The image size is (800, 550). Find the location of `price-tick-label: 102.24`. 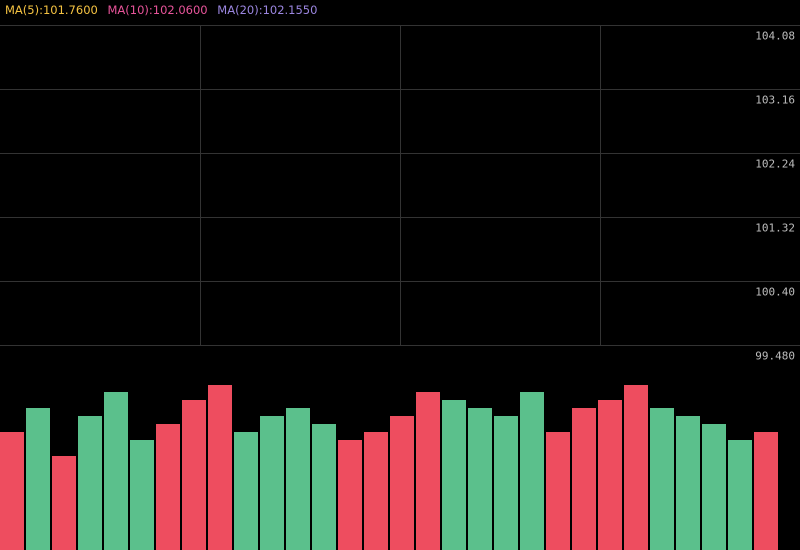

price-tick-label: 102.24 is located at coordinates (775, 164).